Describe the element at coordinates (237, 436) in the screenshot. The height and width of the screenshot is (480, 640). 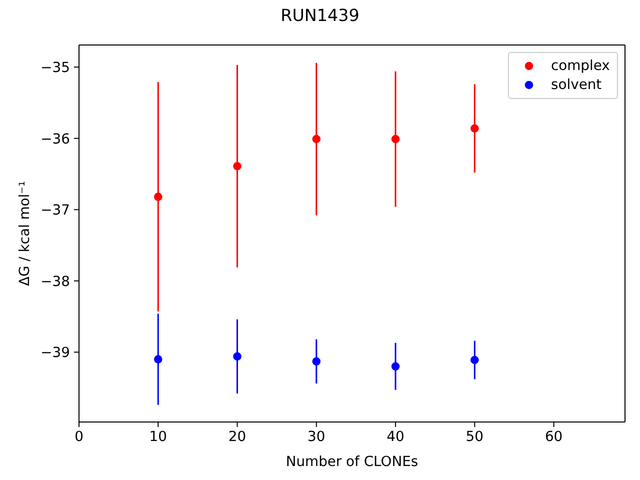
I see `x-tick-label: 20` at that location.